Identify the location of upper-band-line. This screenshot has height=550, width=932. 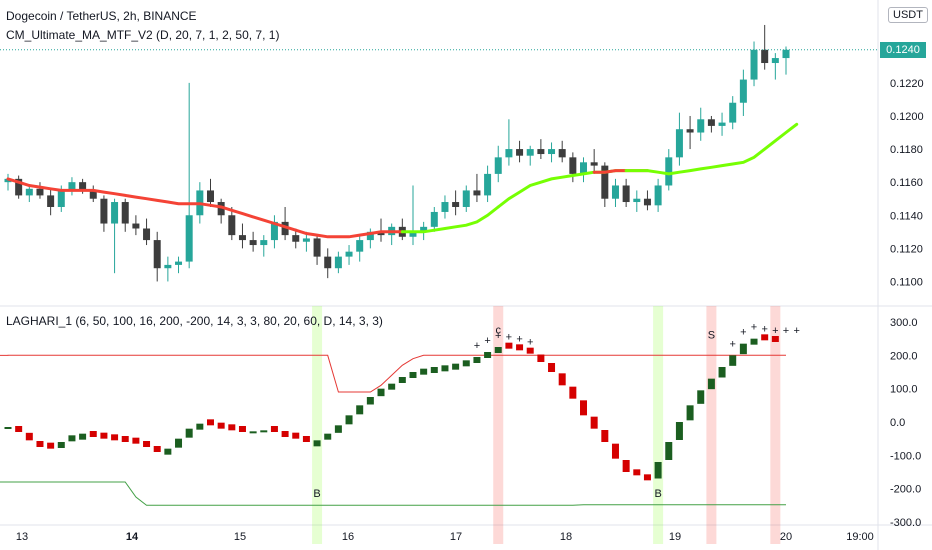
(393, 373).